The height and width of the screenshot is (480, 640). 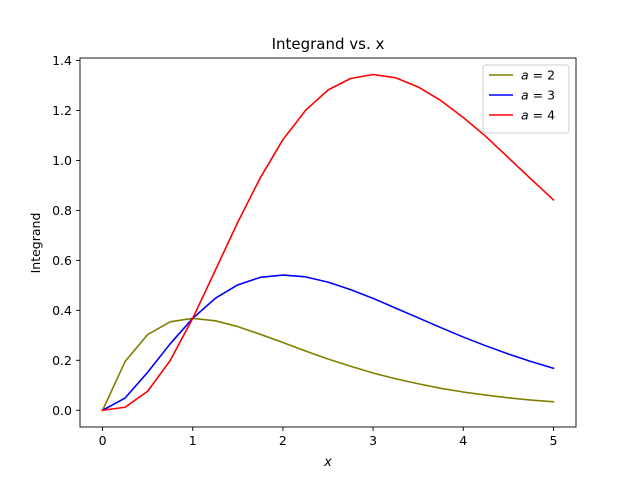 What do you see at coordinates (328, 437) in the screenshot?
I see `x-axis: 0 1 2 3 4 5` at bounding box center [328, 437].